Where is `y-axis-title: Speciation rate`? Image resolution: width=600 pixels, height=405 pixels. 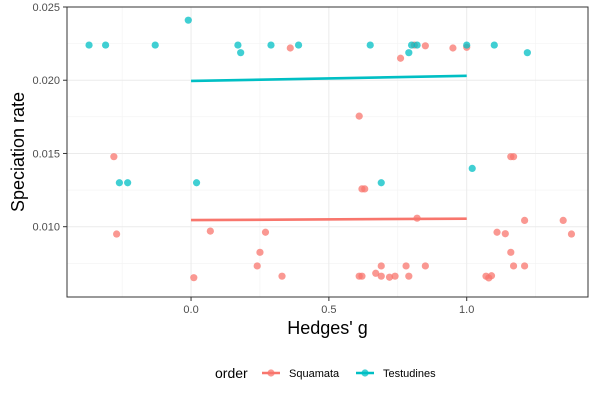
y-axis-title: Speciation rate is located at coordinates (18, 152).